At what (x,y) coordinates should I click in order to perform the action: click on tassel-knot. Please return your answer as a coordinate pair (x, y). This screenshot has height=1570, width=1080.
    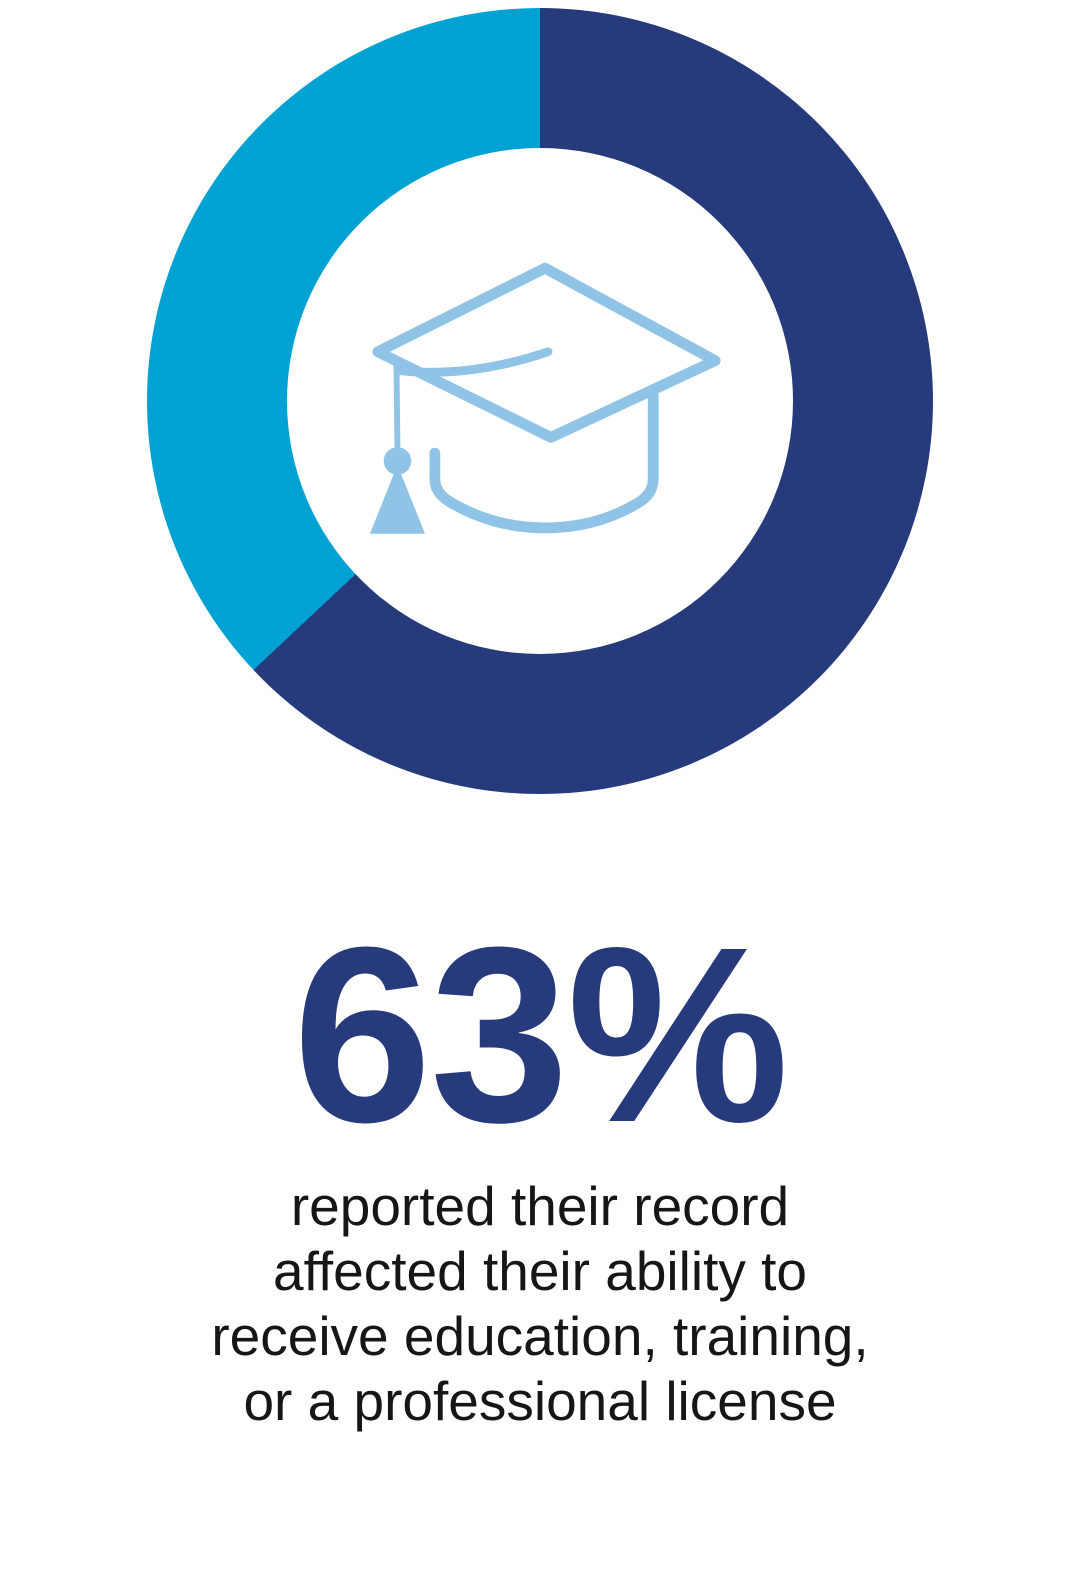
    Looking at the image, I should click on (397, 461).